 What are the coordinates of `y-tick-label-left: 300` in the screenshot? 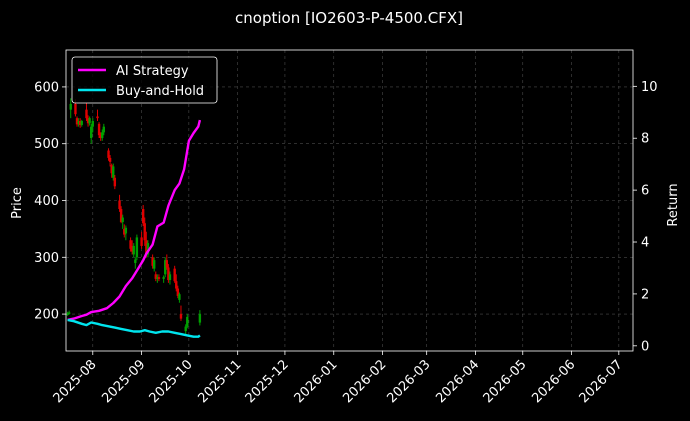 It's located at (46, 258).